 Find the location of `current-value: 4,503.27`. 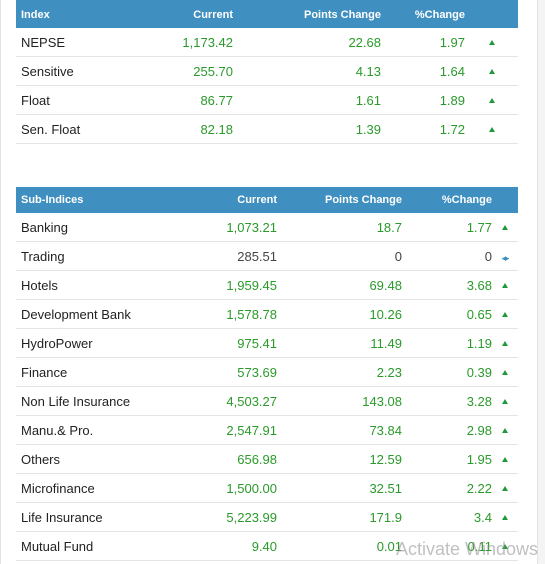

current-value: 4,503.27 is located at coordinates (221, 401).